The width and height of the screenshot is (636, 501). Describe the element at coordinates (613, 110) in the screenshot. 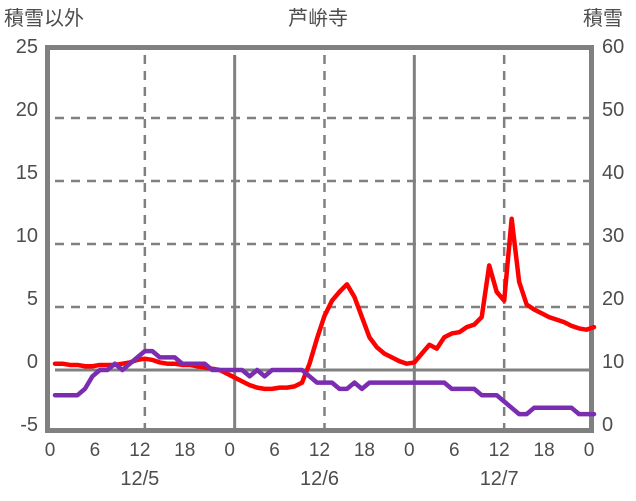

I see `right-tick-label: 50` at that location.